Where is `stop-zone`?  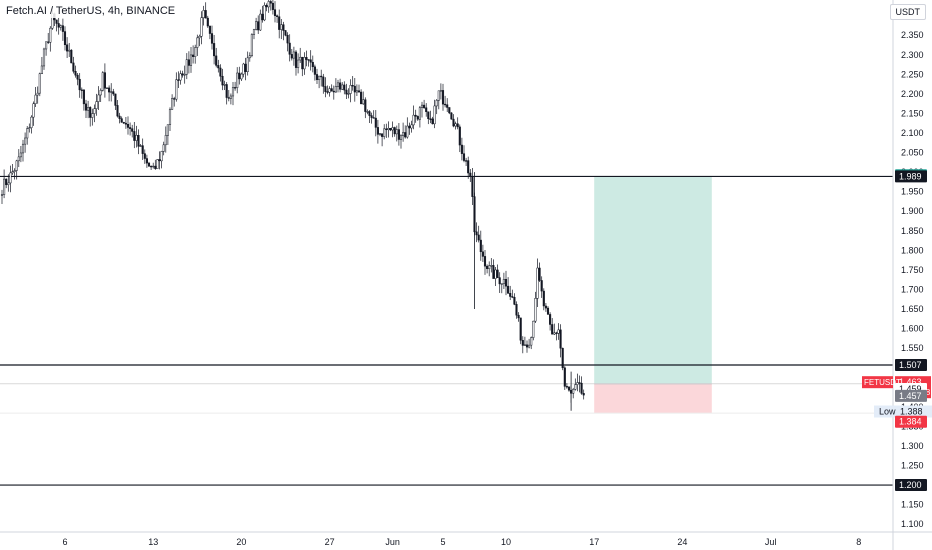
stop-zone is located at coordinates (653, 398).